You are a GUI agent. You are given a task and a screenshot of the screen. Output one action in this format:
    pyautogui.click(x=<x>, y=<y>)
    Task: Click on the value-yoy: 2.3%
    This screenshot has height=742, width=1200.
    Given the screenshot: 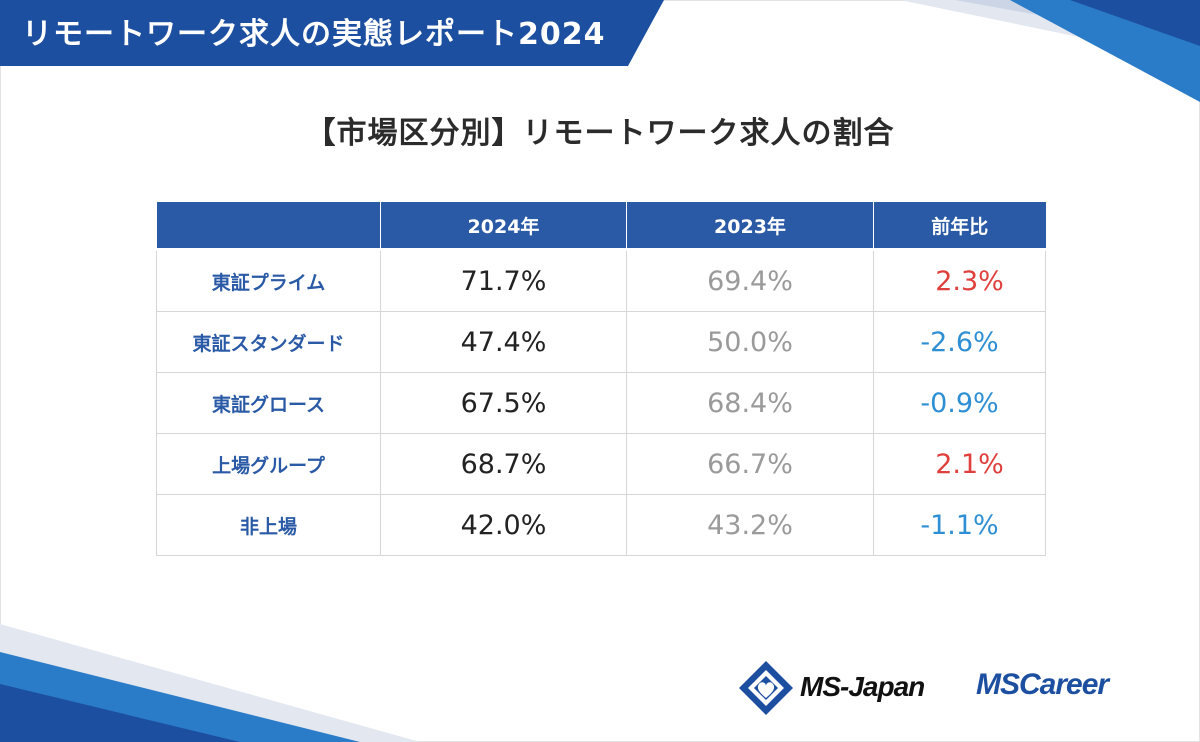 What is the action you would take?
    pyautogui.click(x=959, y=280)
    